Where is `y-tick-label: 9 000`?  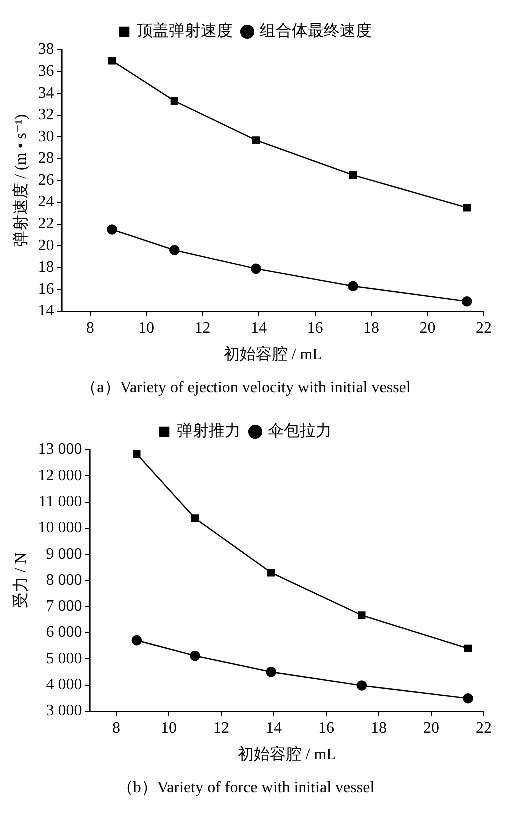 y-tick-label: 9 000 is located at coordinates (64, 554).